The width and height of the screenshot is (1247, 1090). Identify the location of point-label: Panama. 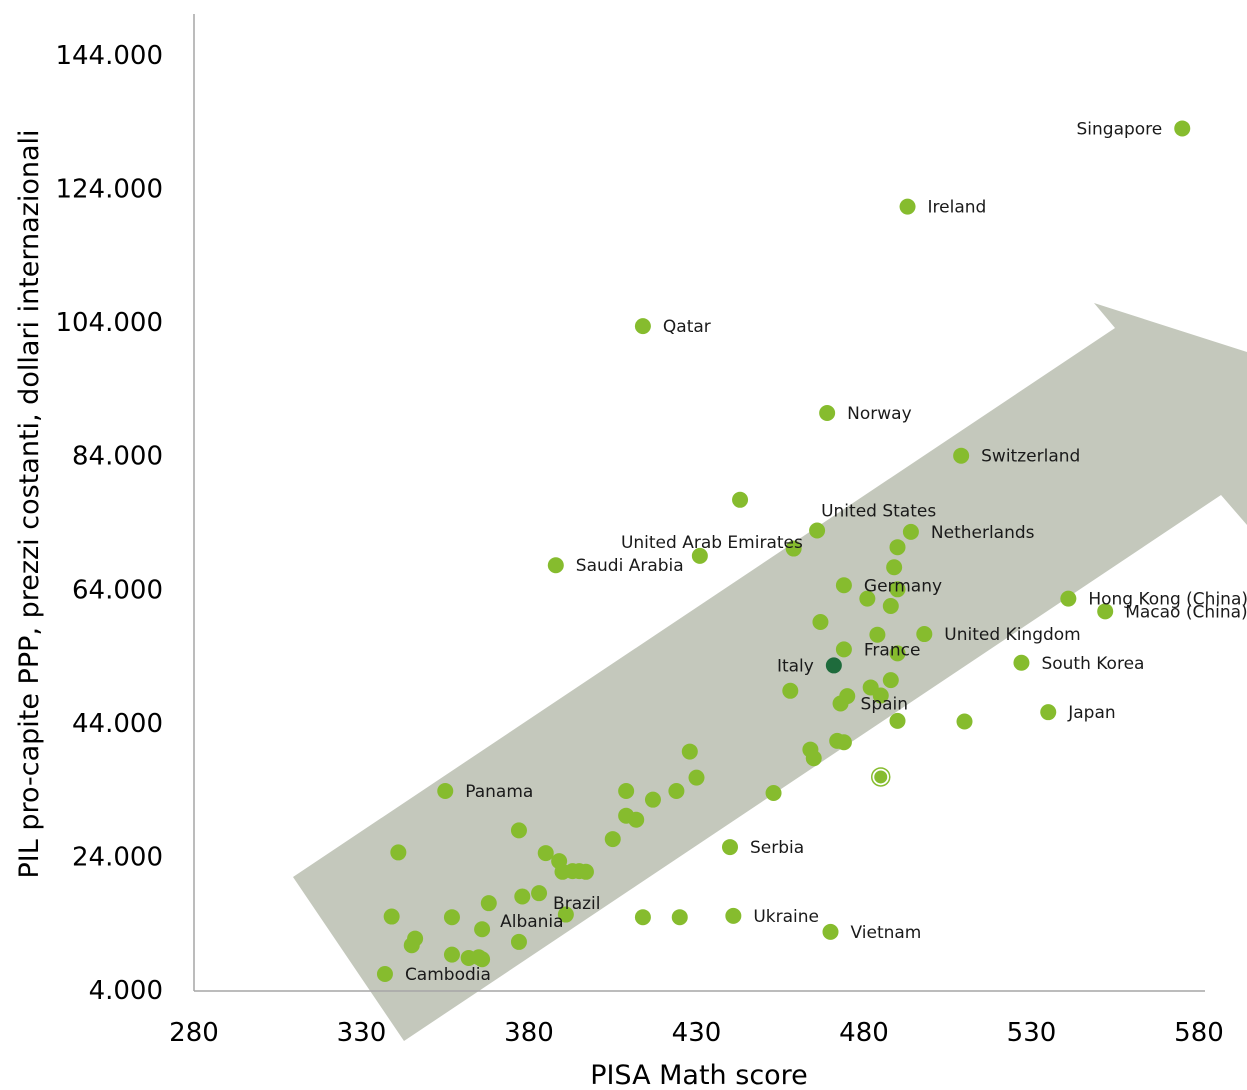
(499, 792).